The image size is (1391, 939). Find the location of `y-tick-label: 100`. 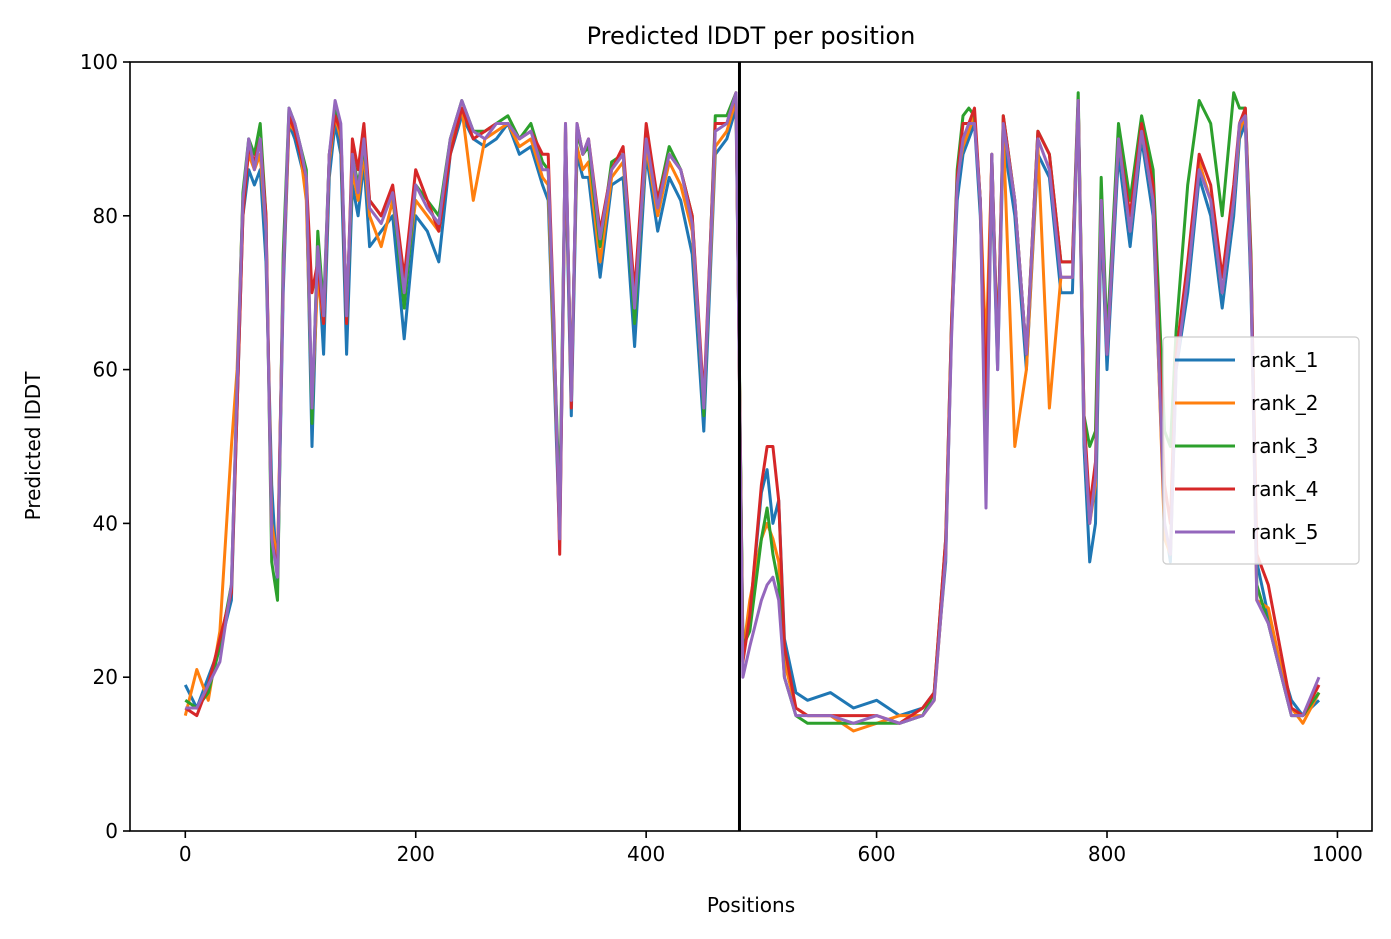

y-tick-label: 100 is located at coordinates (99, 62).